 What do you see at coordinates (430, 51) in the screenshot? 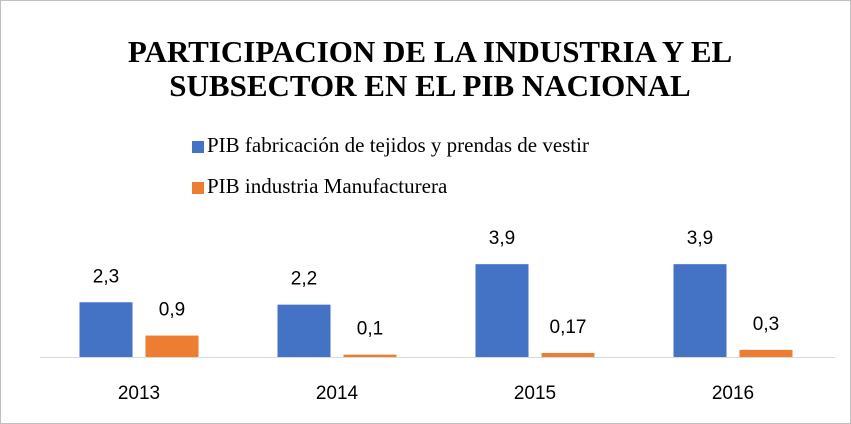
I see `chart-title: PARTICIPACION DE LA INDUSTRIA Y EL` at bounding box center [430, 51].